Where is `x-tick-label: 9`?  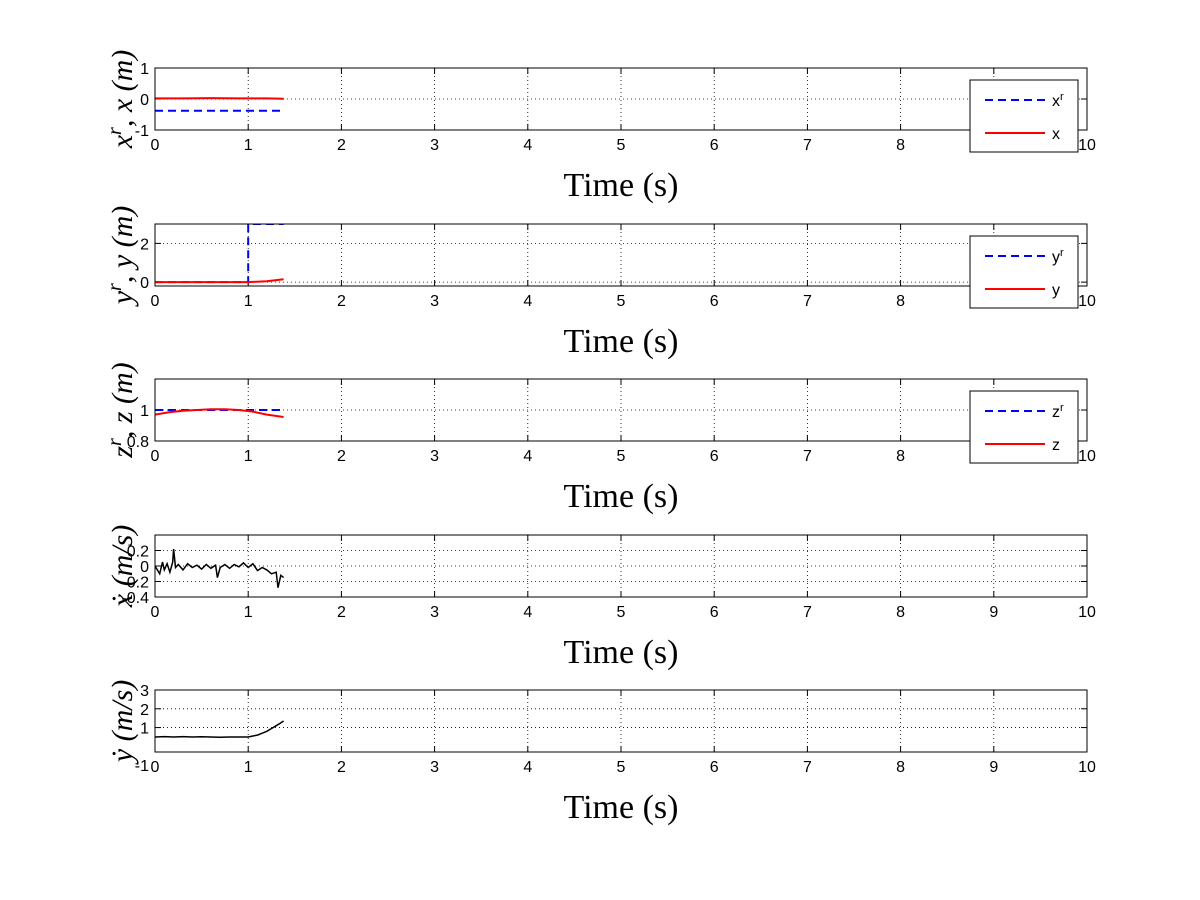 x-tick-label: 9 is located at coordinates (993, 767).